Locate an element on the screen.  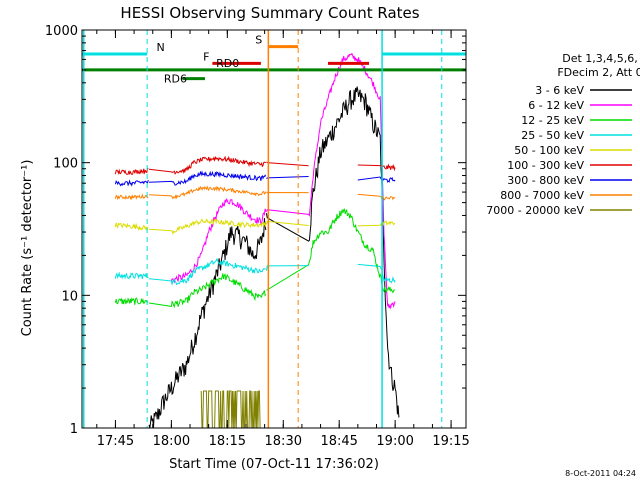
legend-entry-label: 7000 - 20000 keV is located at coordinates (535, 210).